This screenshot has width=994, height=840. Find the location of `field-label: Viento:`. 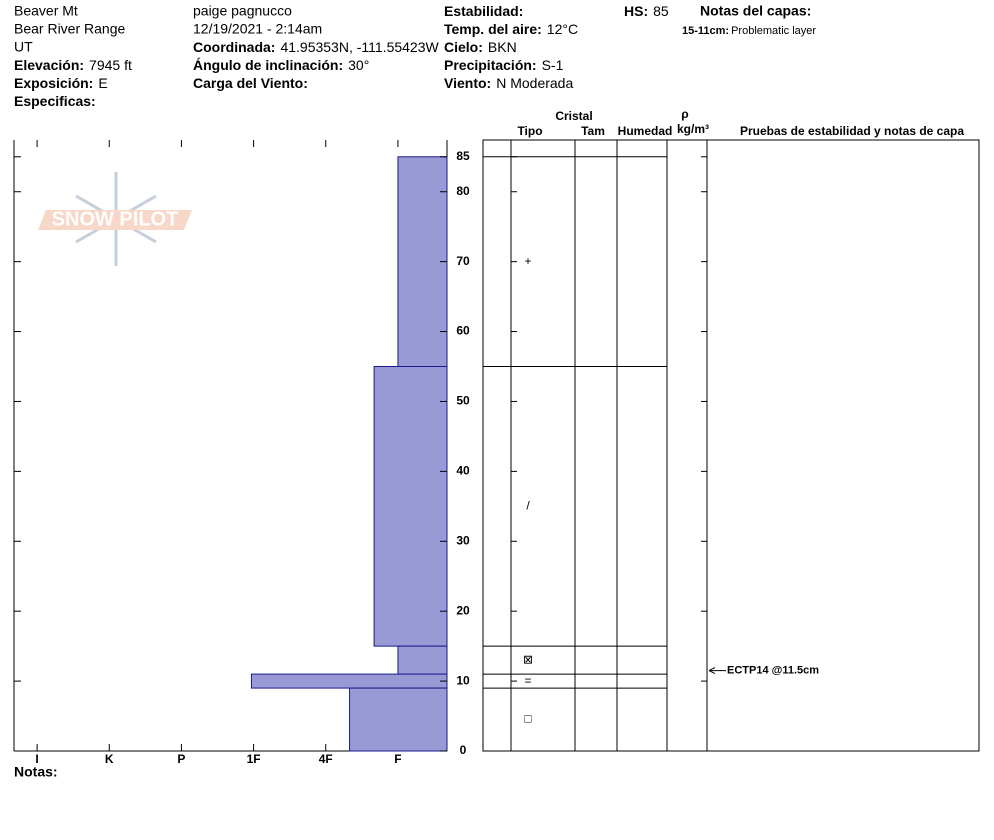

field-label: Viento: is located at coordinates (467, 83).